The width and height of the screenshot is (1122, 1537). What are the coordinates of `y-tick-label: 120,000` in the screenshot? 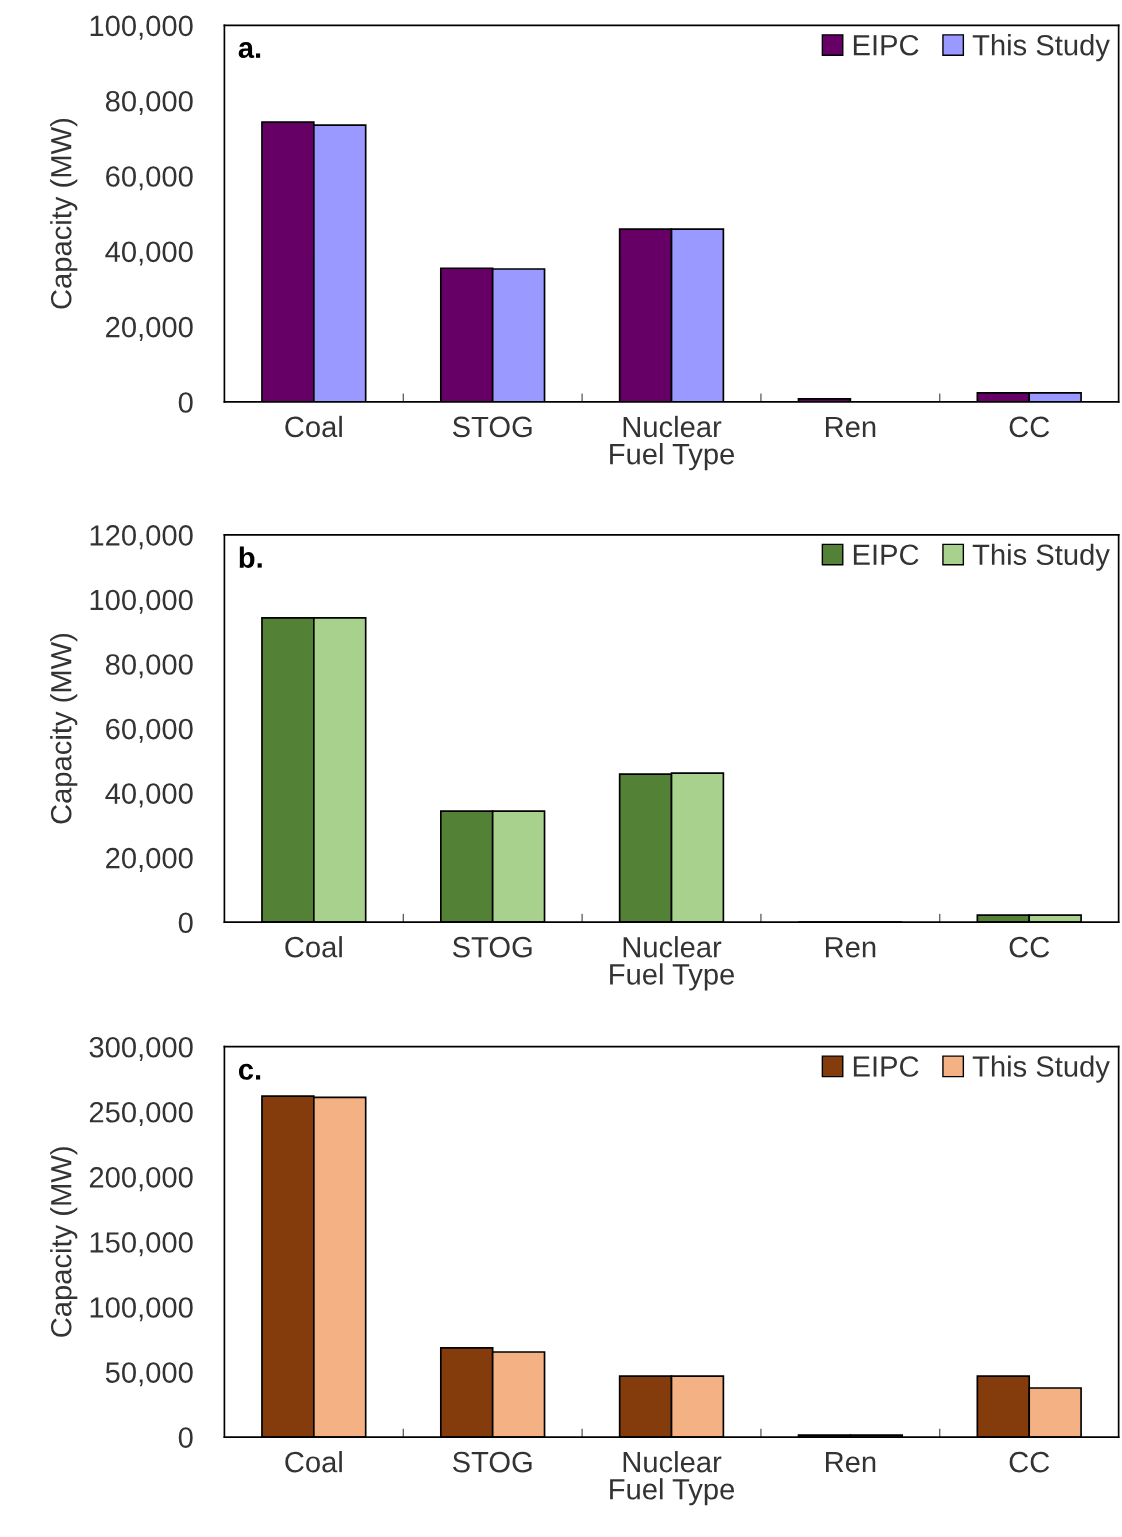 It's located at (141, 537).